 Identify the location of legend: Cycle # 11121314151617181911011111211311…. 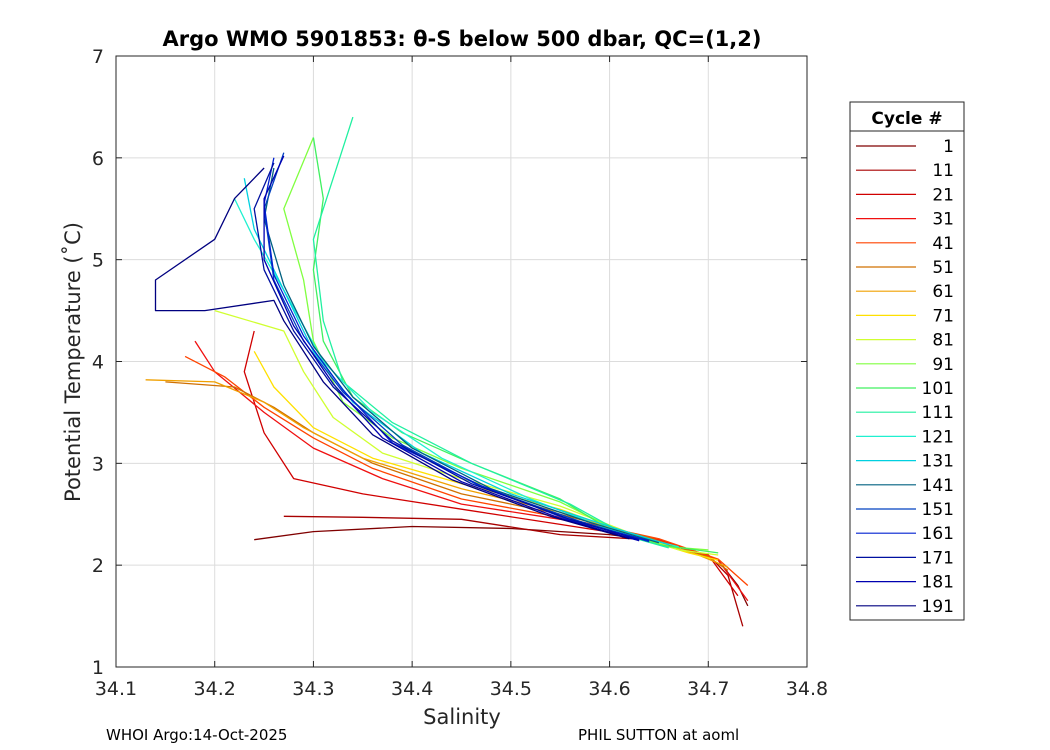
(907, 361).